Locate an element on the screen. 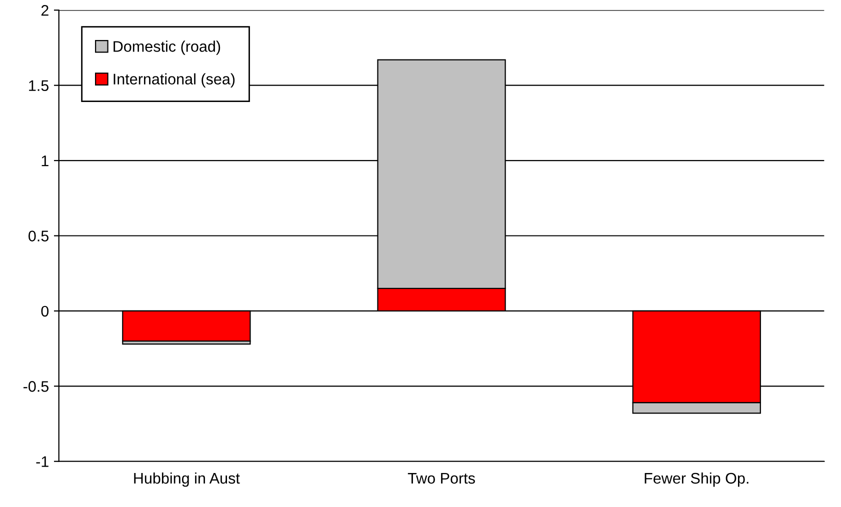 Image resolution: width=841 pixels, height=507 pixels. x-tick-label: Hubbing in Aust is located at coordinates (187, 479).